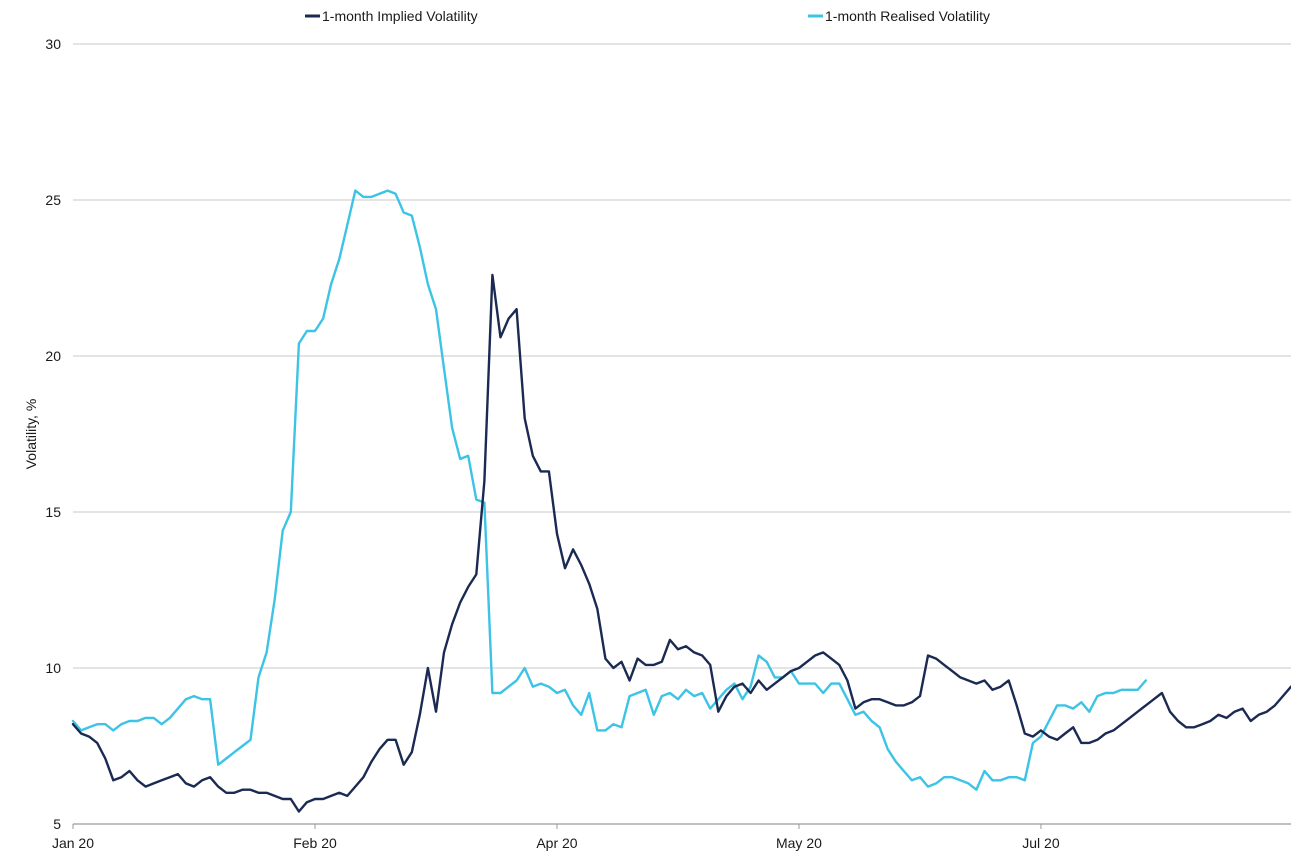 This screenshot has height=857, width=1291. Describe the element at coordinates (73, 843) in the screenshot. I see `x-tick-label: Jan 20` at that location.